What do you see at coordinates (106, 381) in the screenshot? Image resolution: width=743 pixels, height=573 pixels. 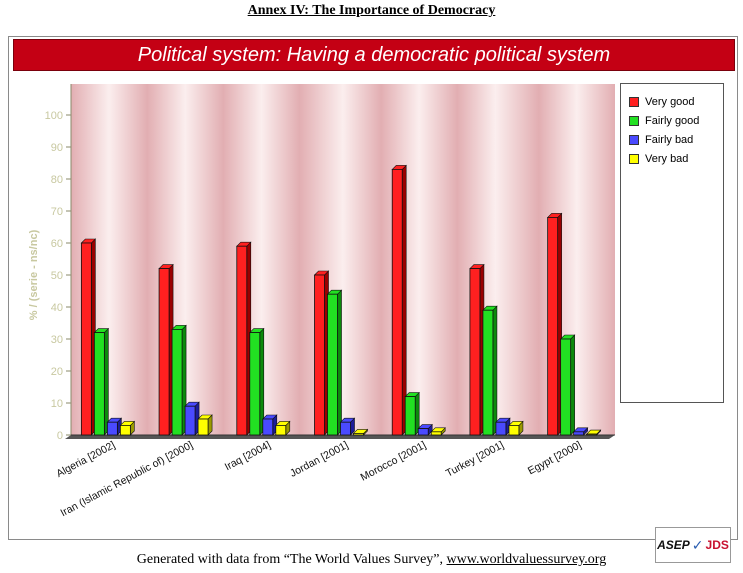 I see `bar-side-fairly-good-cat0` at bounding box center [106, 381].